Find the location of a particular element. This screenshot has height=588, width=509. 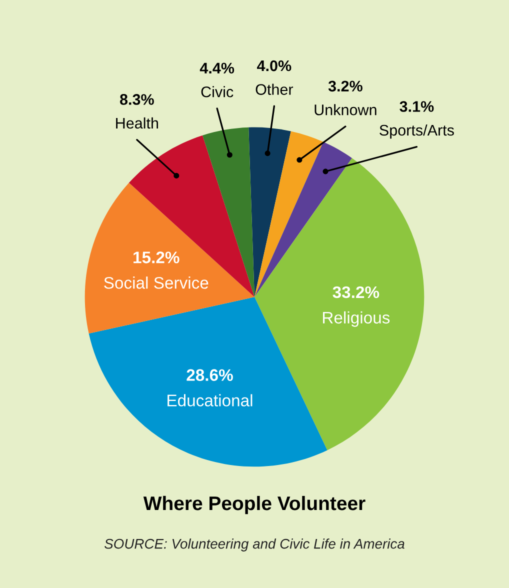

data-label: 3.2% is located at coordinates (345, 86).